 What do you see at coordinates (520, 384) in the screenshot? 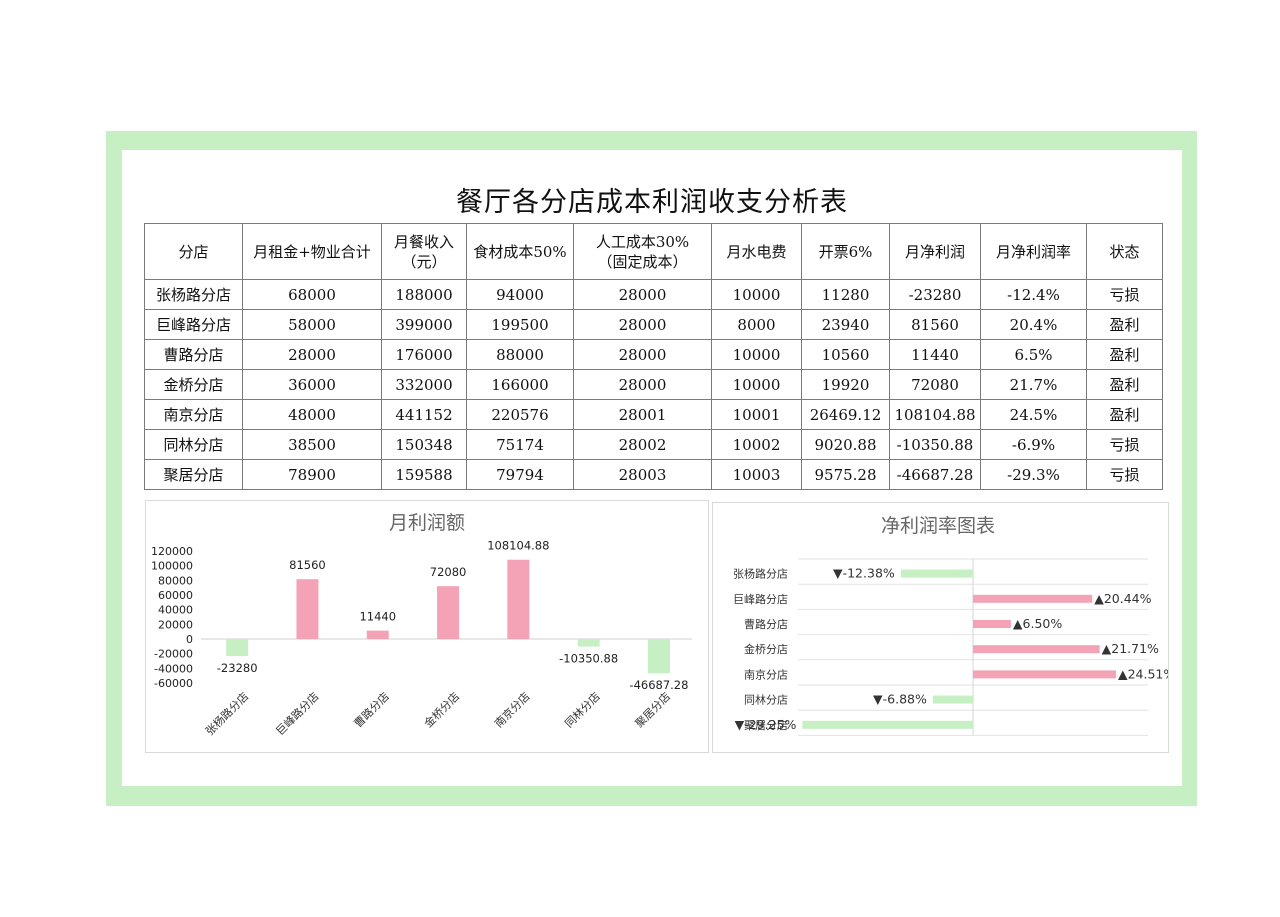
I see `table-cell: 166000` at bounding box center [520, 384].